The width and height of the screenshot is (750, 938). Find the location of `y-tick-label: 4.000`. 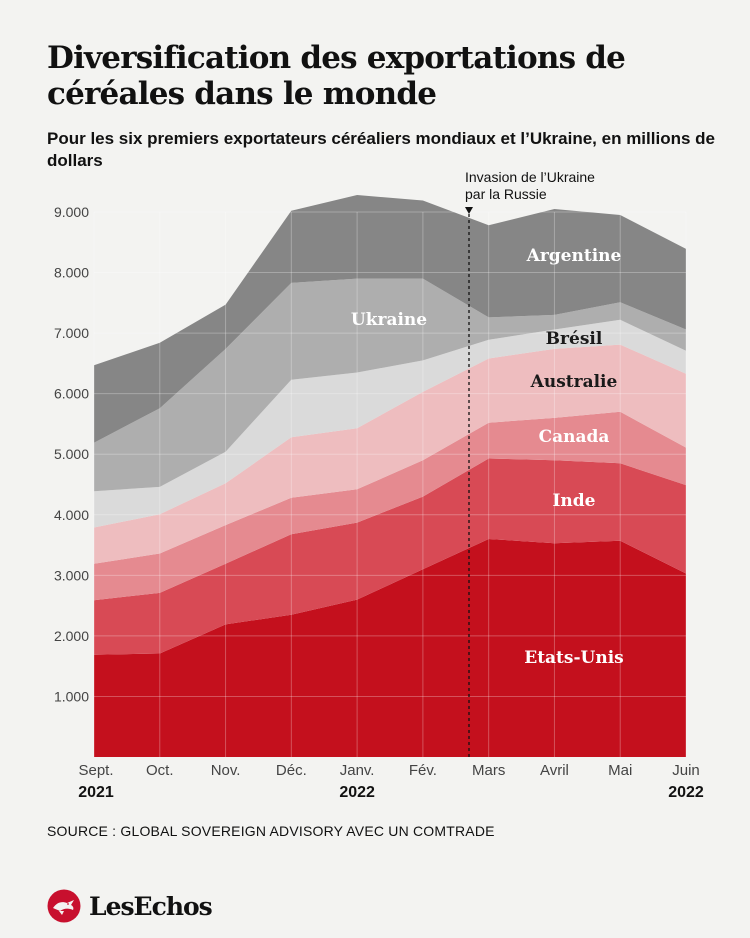

y-tick-label: 4.000 is located at coordinates (71, 515).